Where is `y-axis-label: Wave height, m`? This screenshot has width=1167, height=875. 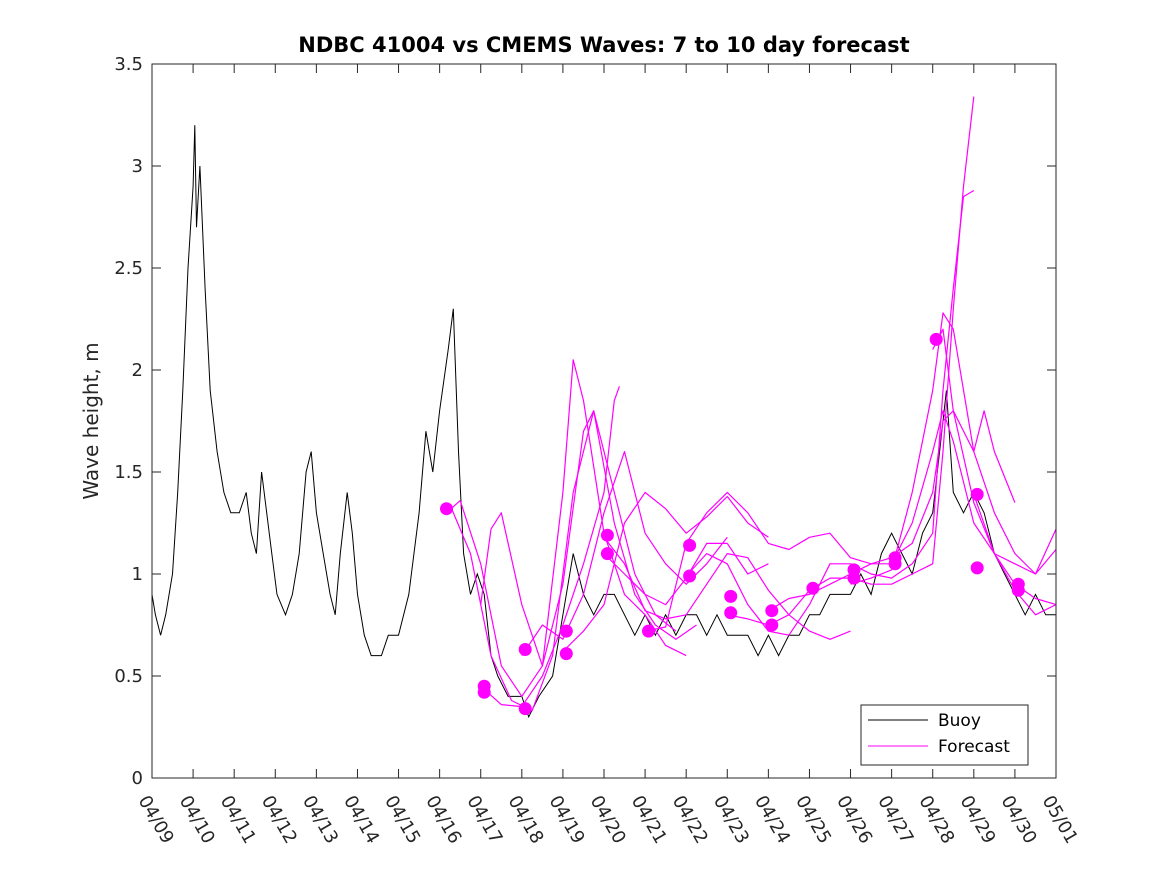
y-axis-label: Wave height, m is located at coordinates (91, 420).